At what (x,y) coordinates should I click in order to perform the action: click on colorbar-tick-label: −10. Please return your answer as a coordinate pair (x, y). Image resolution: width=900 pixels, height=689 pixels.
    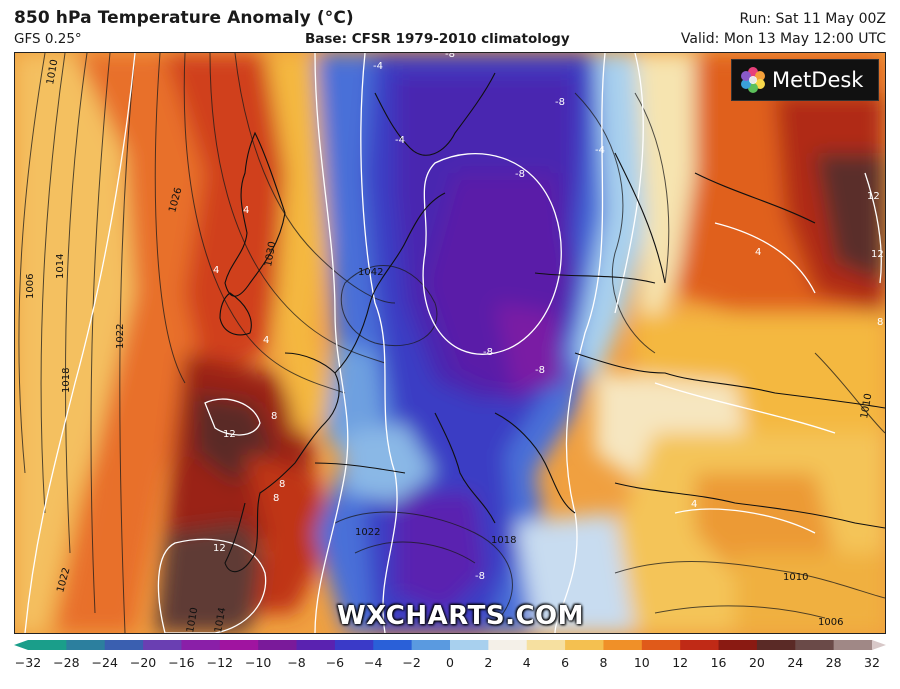
    Looking at the image, I should click on (258, 662).